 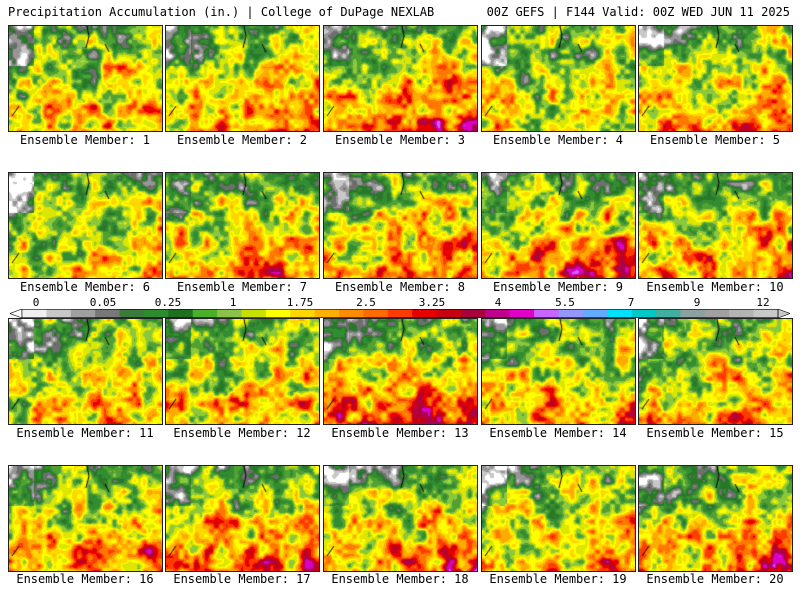 I want to click on colorbar-tick-label: 12, so click(x=763, y=302).